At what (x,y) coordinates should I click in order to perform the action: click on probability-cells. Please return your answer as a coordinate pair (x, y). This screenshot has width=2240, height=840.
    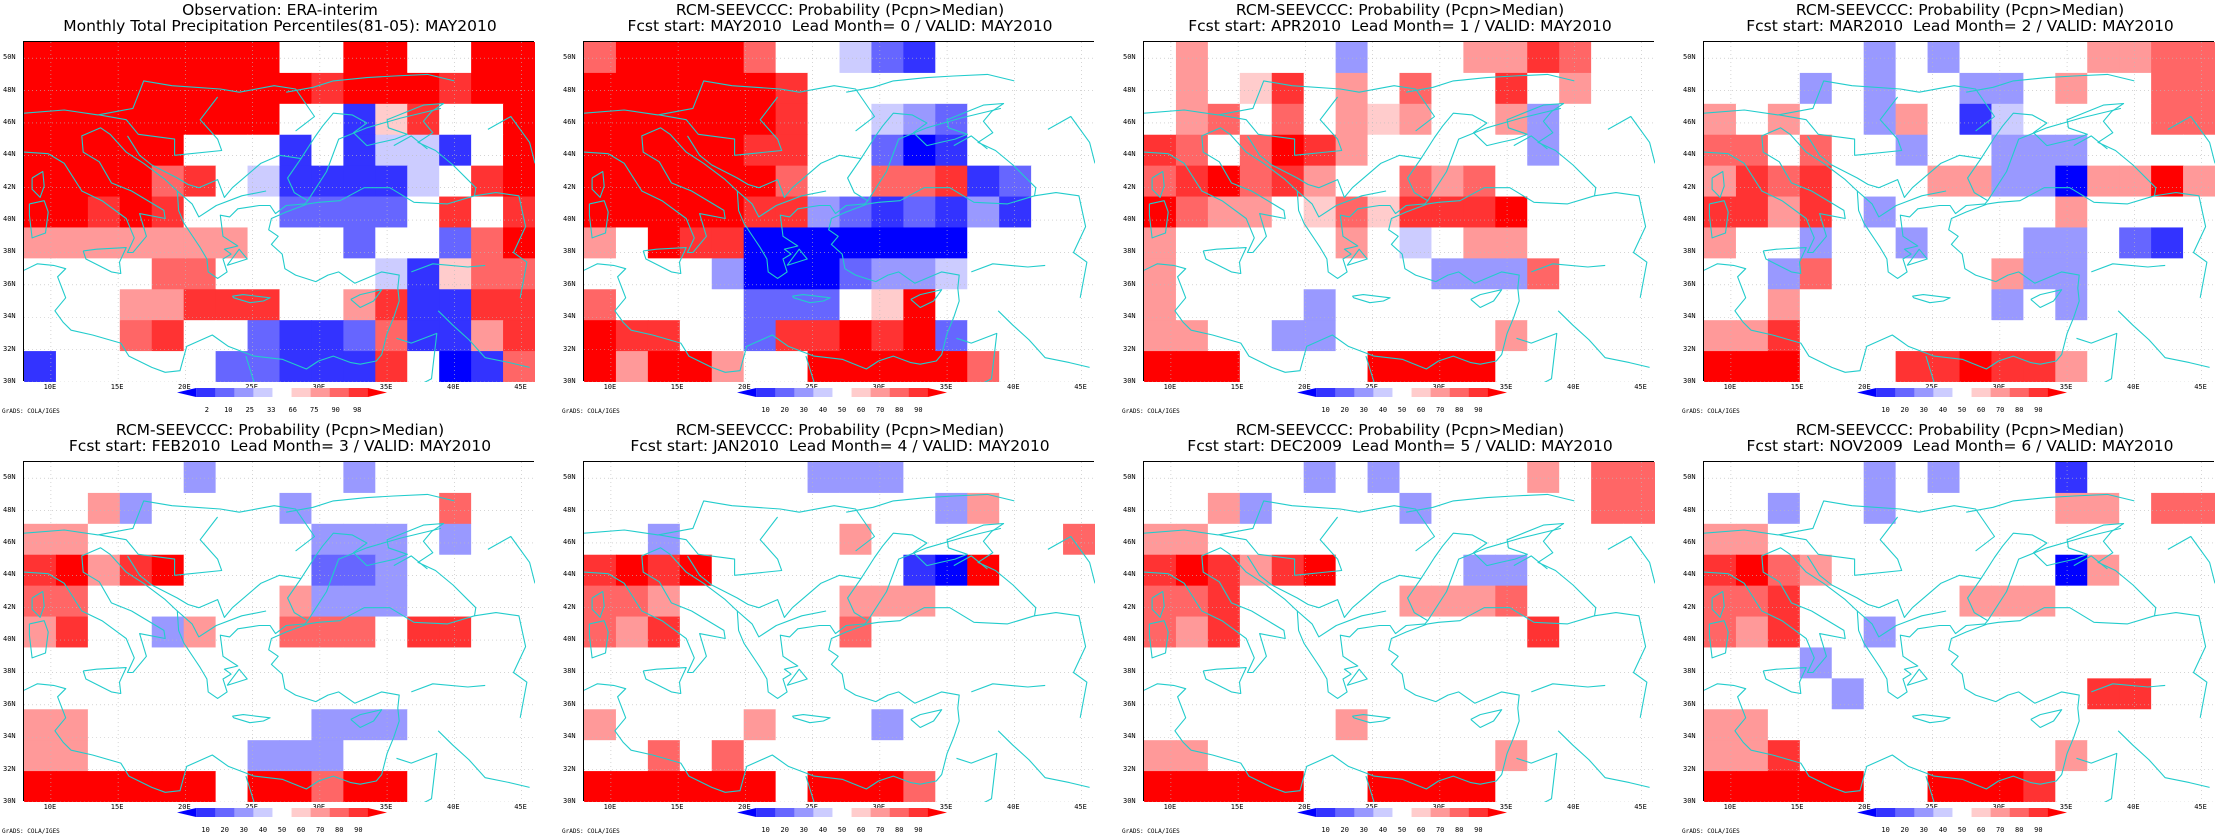
    Looking at the image, I should click on (279, 212).